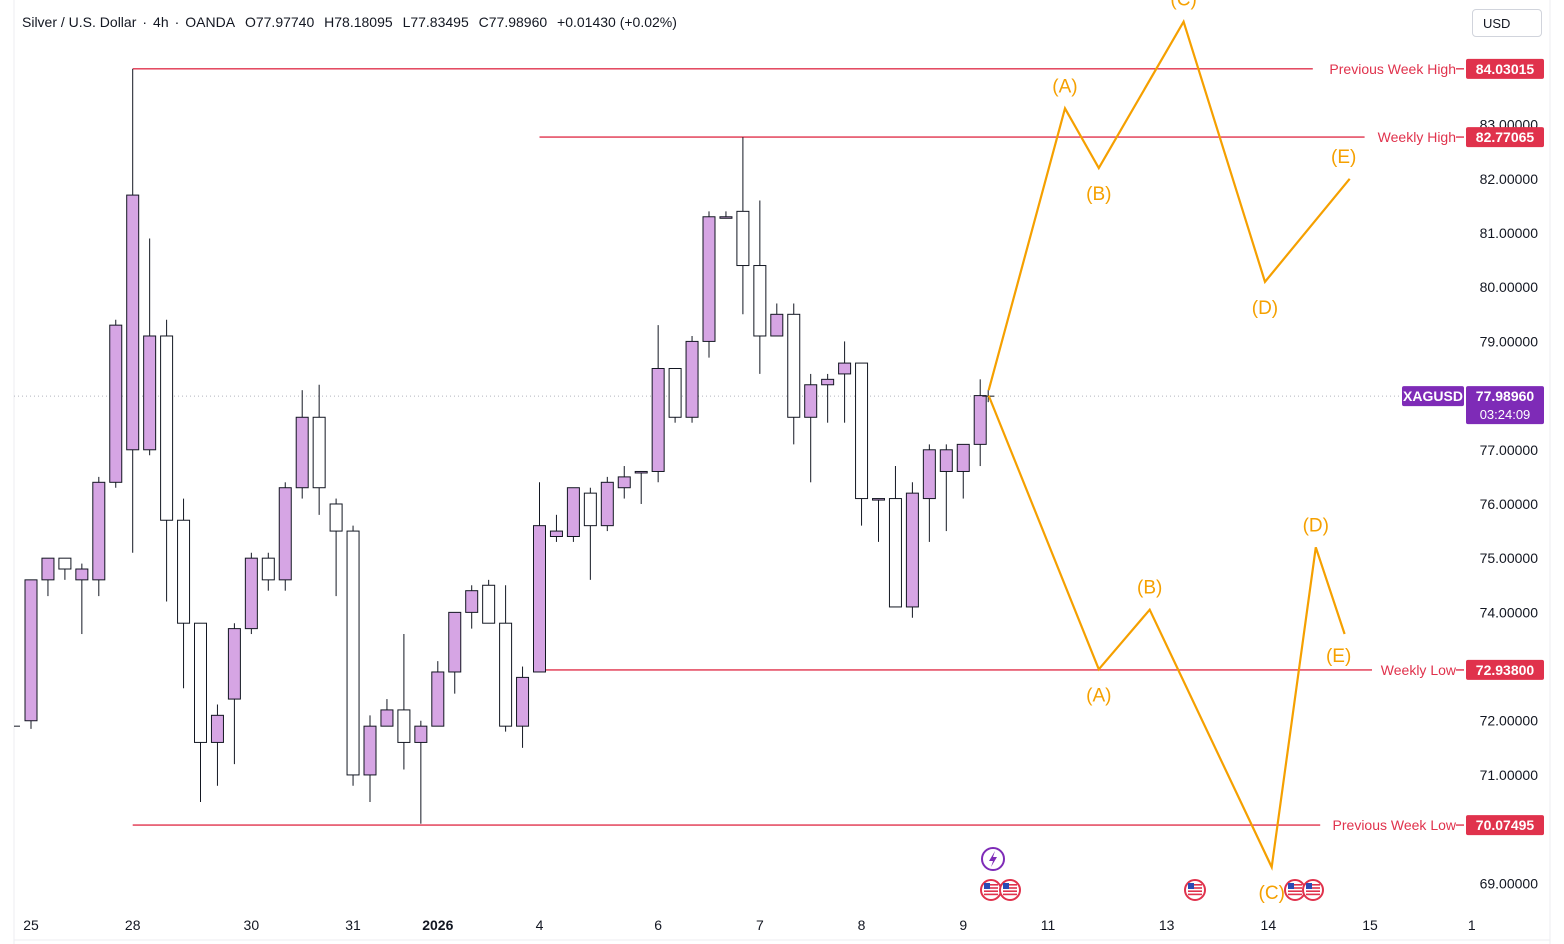 The width and height of the screenshot is (1564, 944). I want to click on symbol-name: Silver / U.S. Dollar, so click(79, 22).